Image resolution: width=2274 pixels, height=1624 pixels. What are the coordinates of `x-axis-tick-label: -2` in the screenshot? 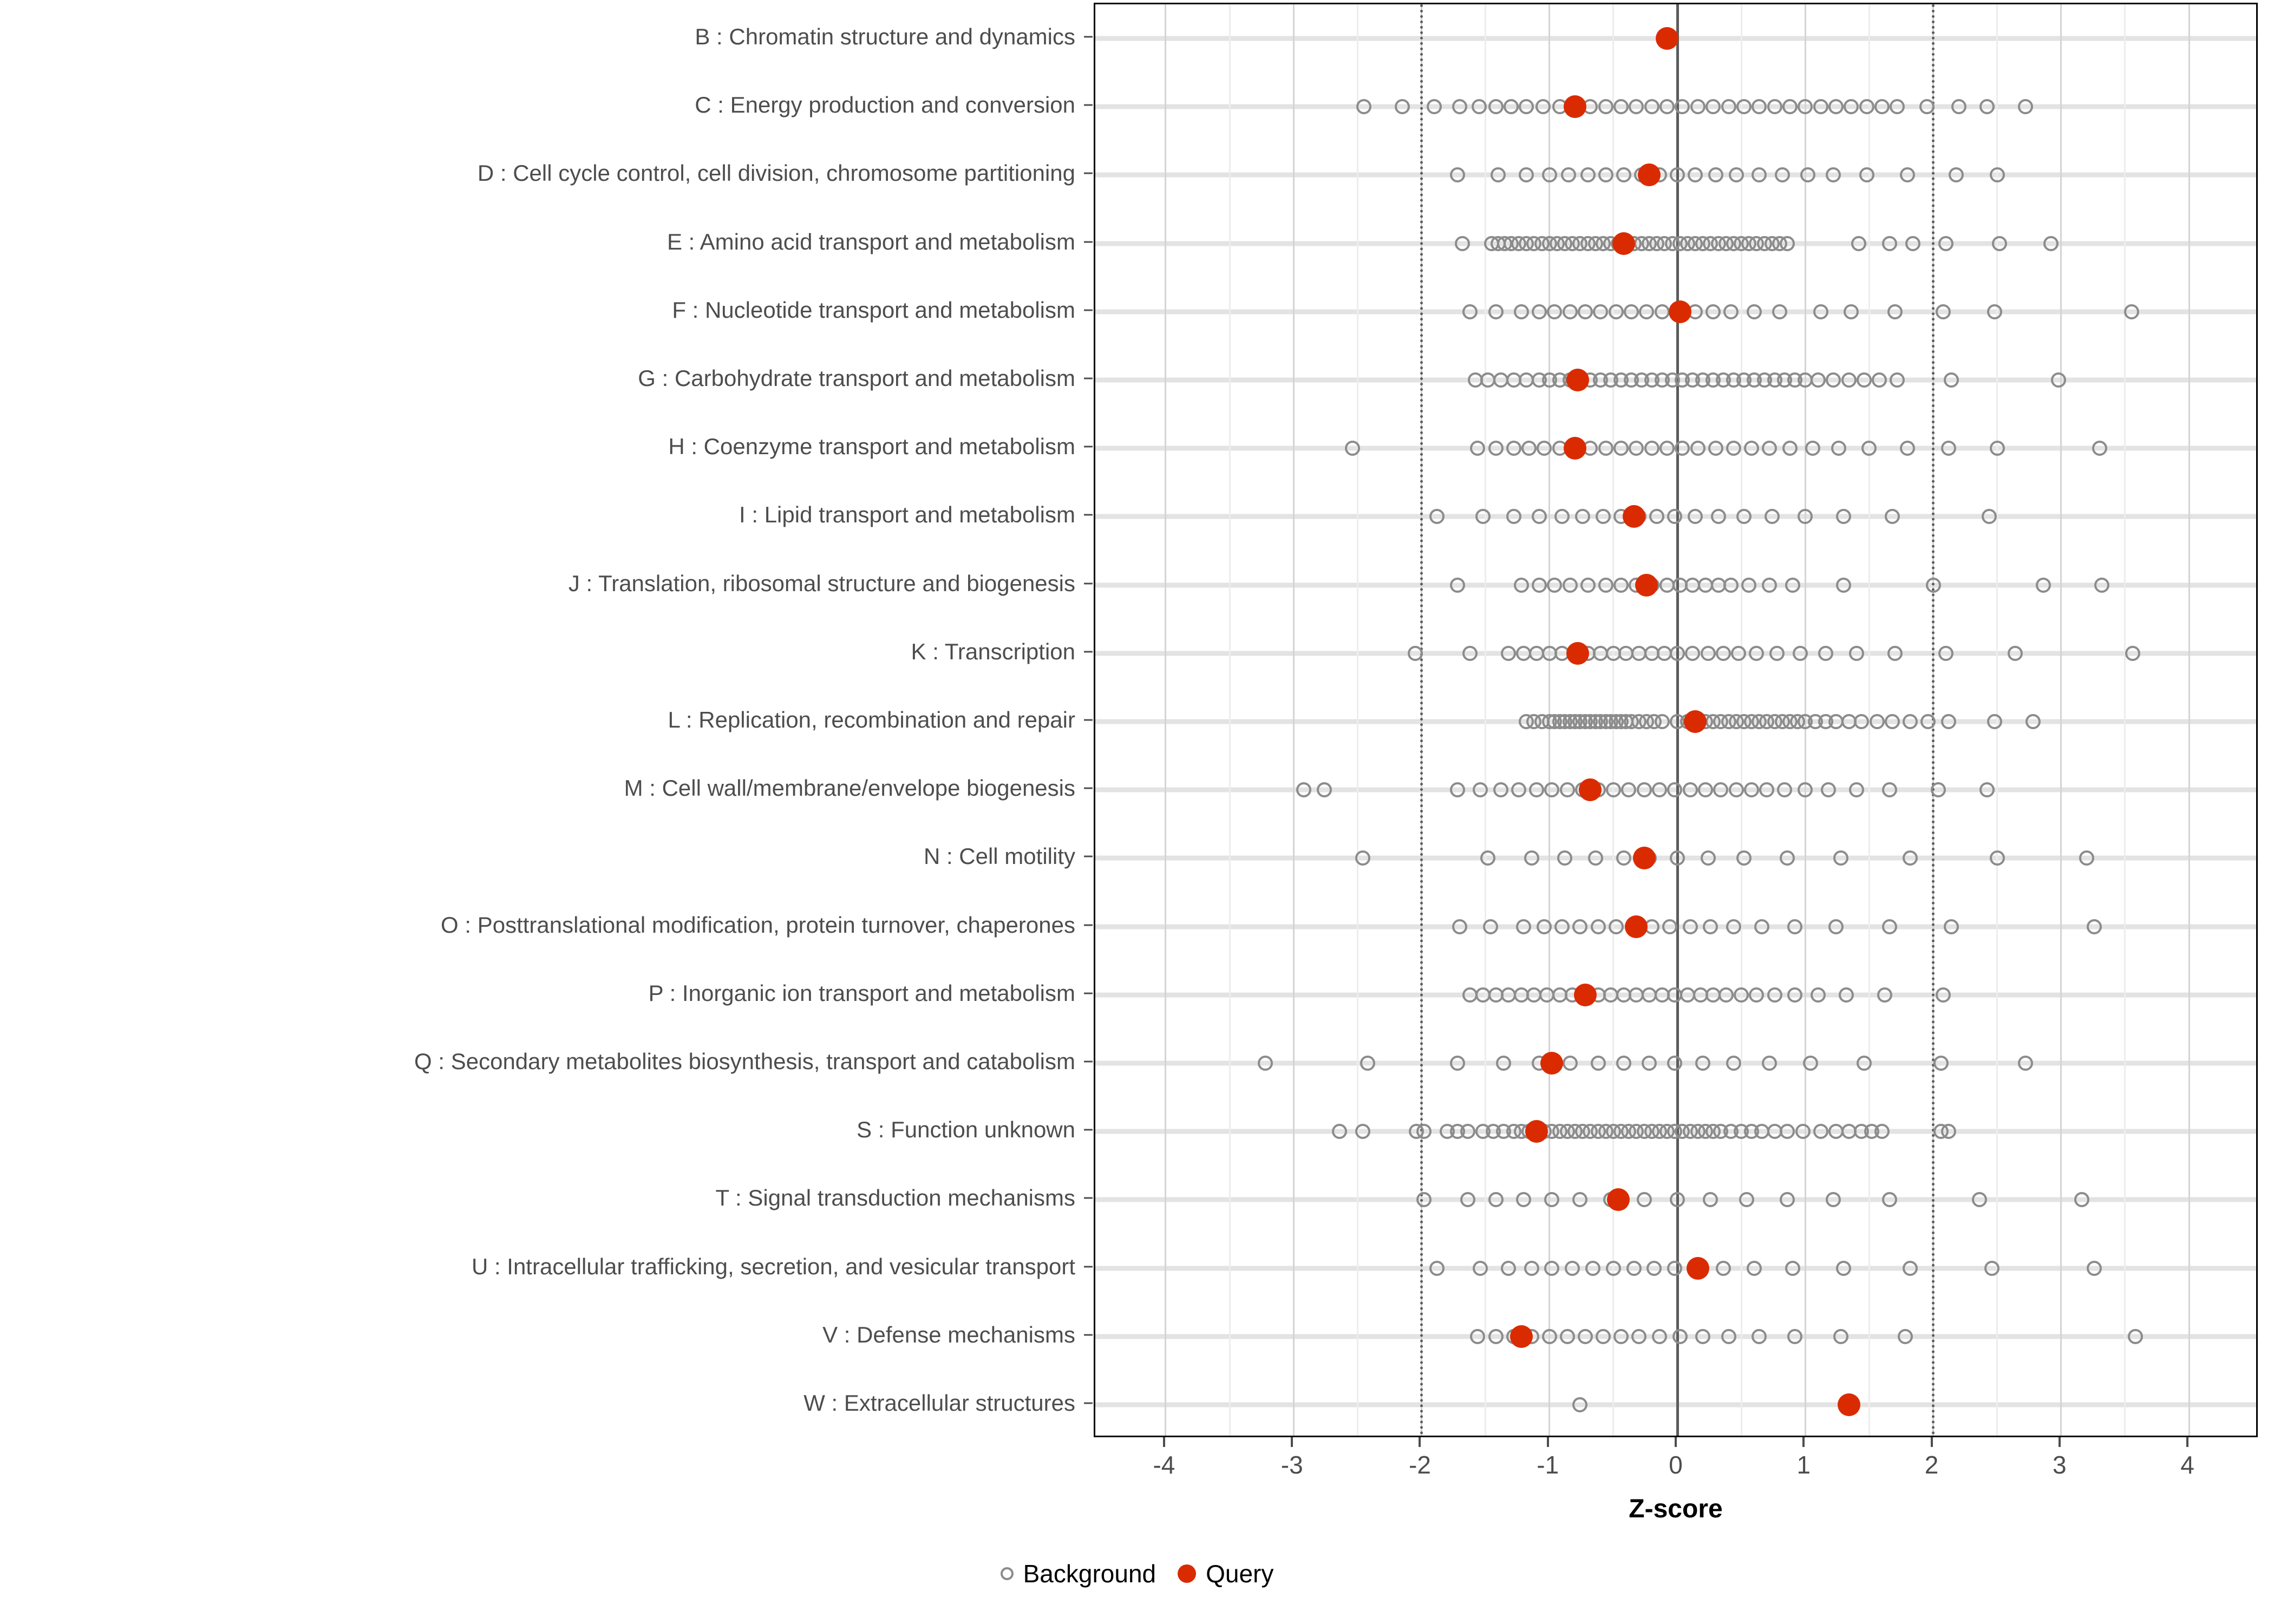 It's located at (1420, 1465).